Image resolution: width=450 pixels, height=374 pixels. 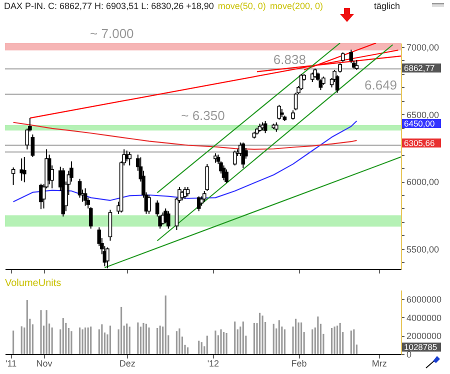 I want to click on y-tick-label: 6000000, so click(x=424, y=299).